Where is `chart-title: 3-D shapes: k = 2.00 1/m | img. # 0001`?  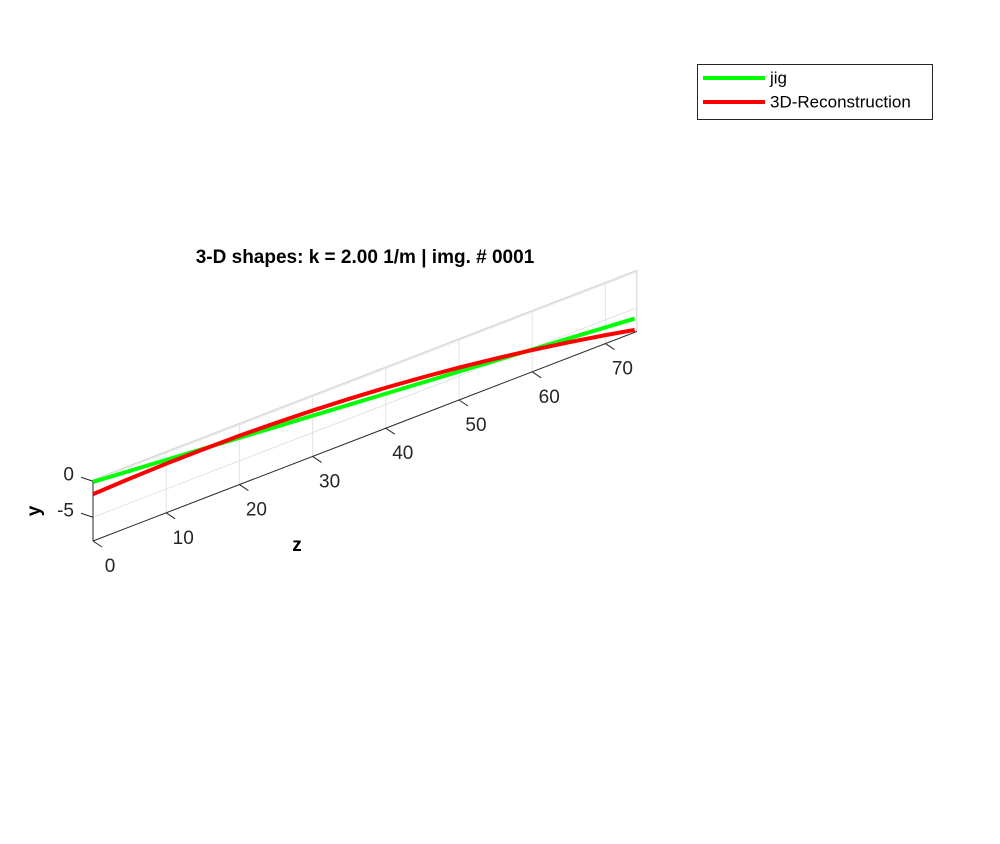
chart-title: 3-D shapes: k = 2.00 1/m | img. # 0001 is located at coordinates (365, 257).